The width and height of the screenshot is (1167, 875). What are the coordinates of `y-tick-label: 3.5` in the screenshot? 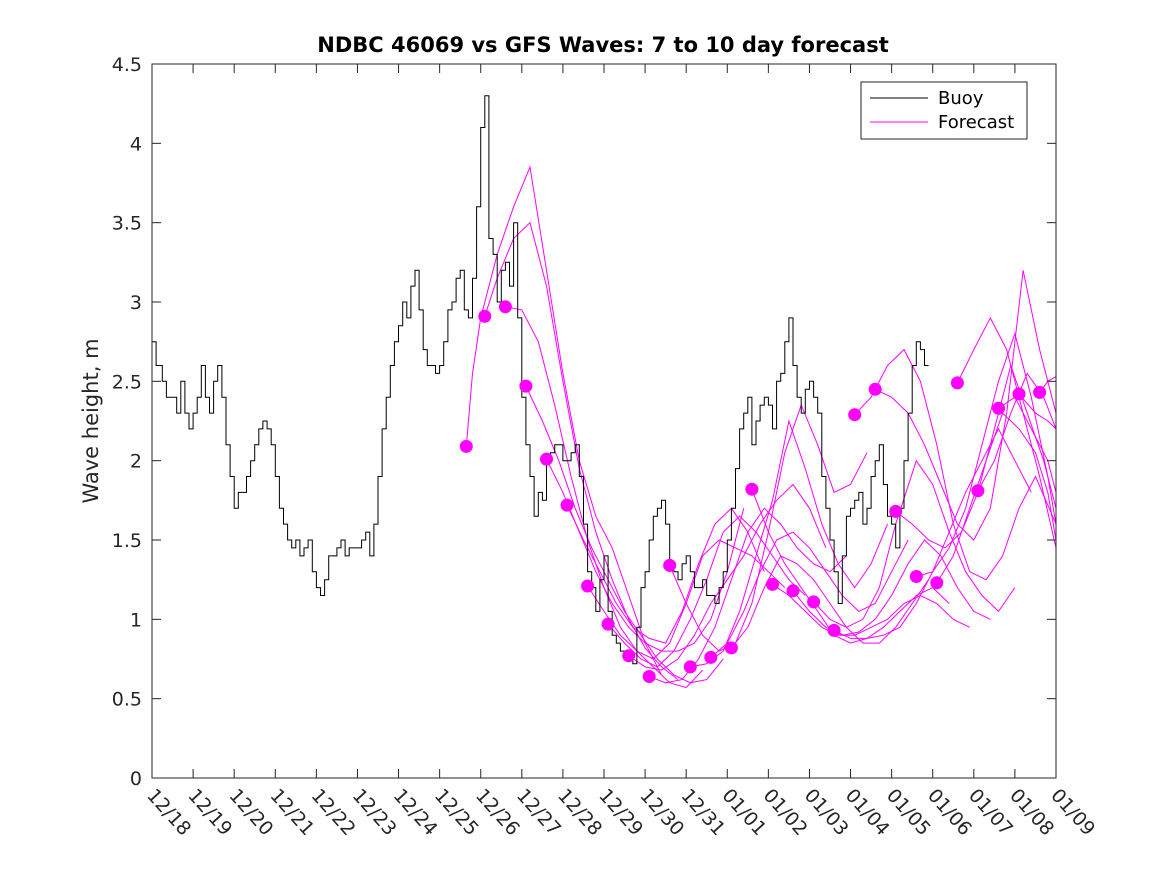 It's located at (127, 224).